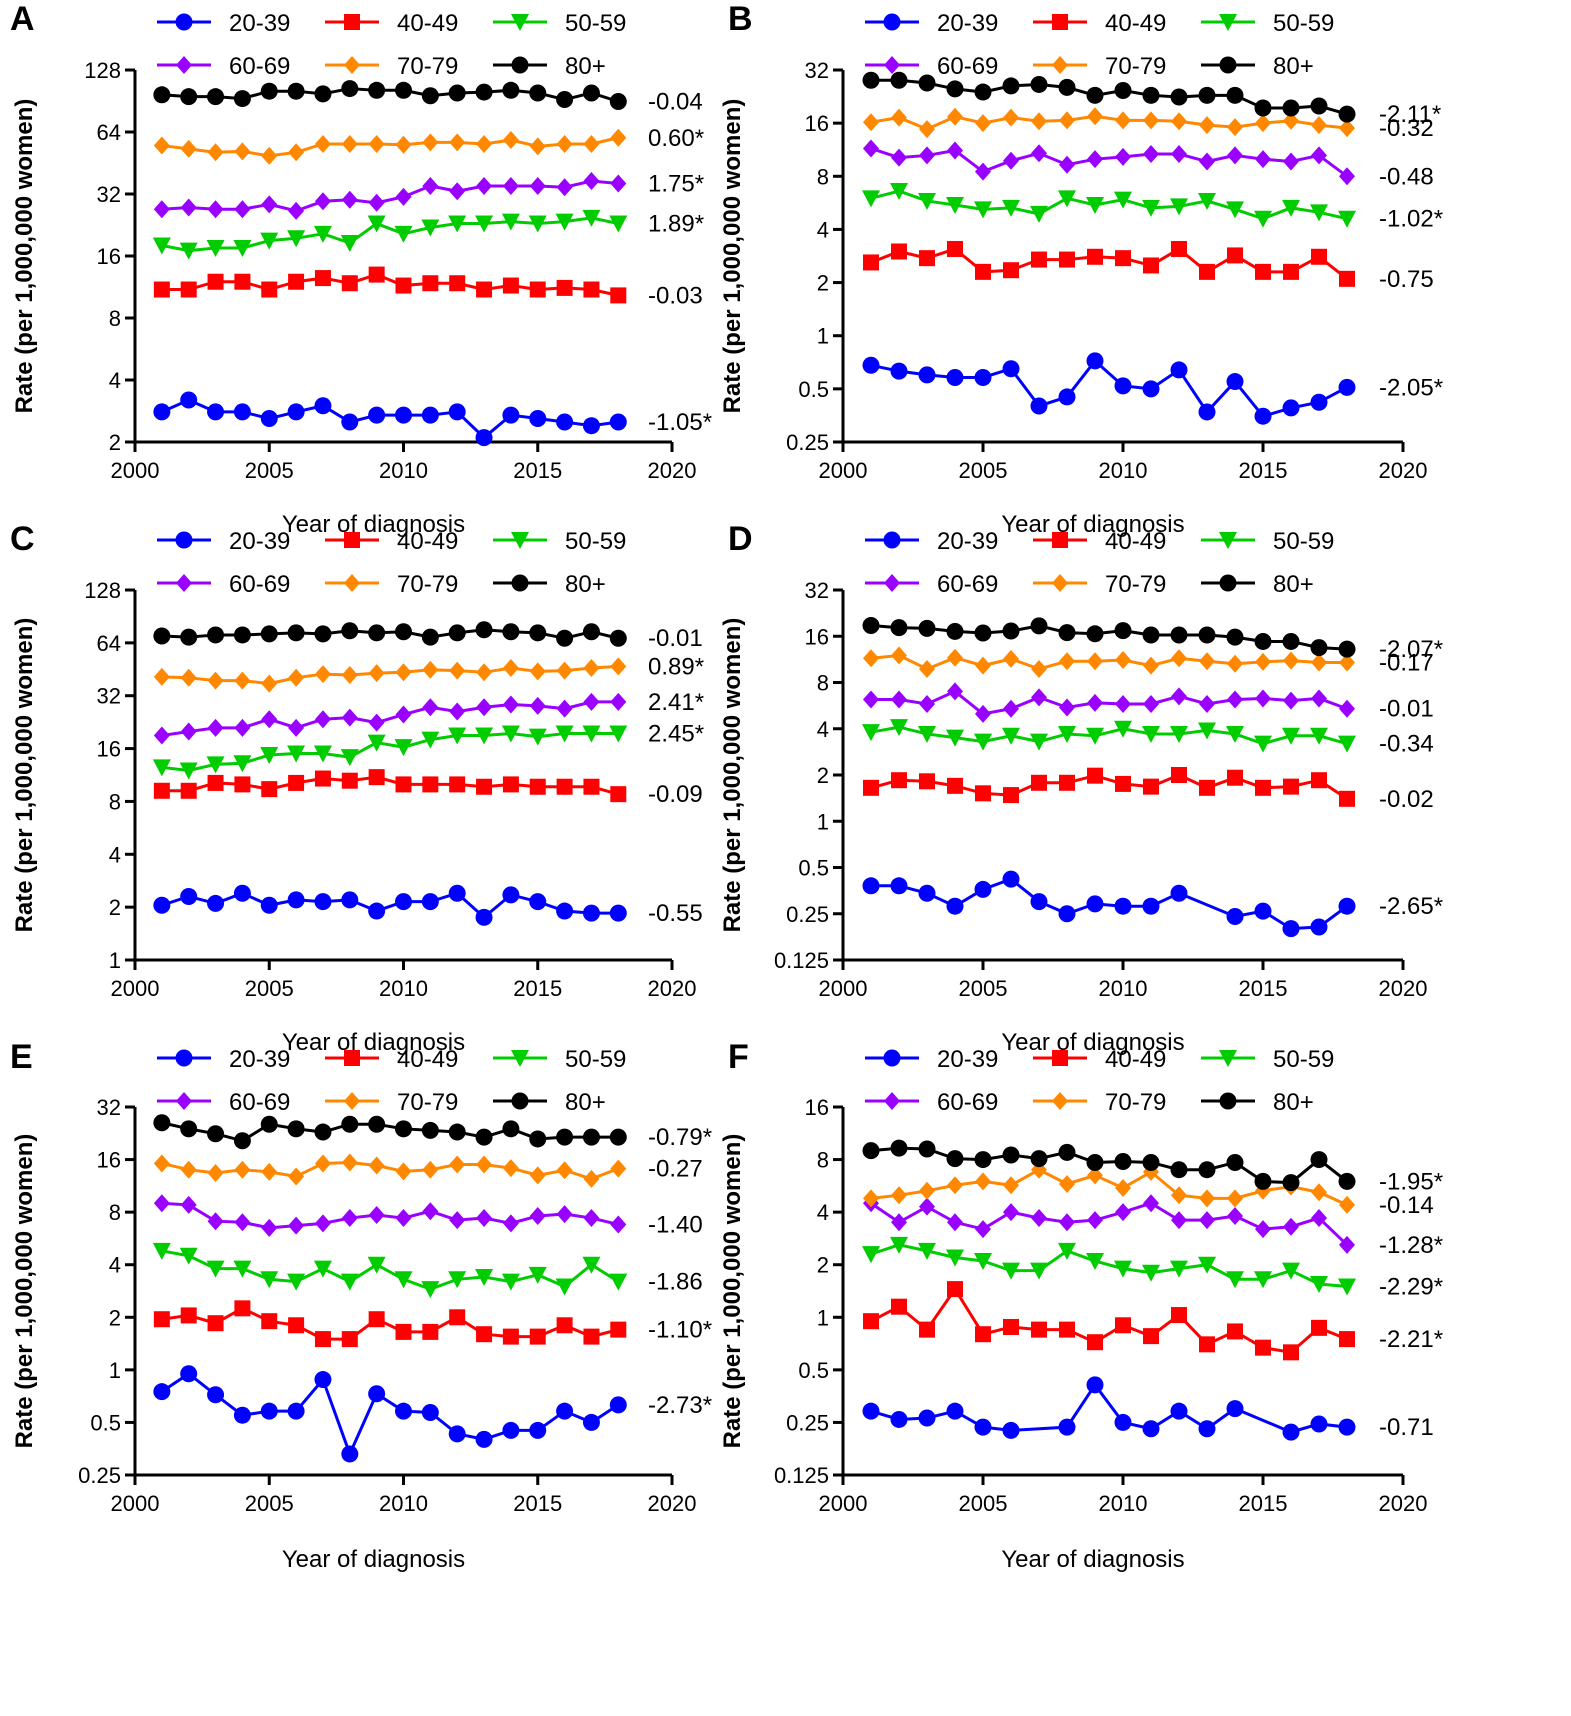 The image size is (1571, 1716). Describe the element at coordinates (817, 123) in the screenshot. I see `y-tick-label: 16` at that location.